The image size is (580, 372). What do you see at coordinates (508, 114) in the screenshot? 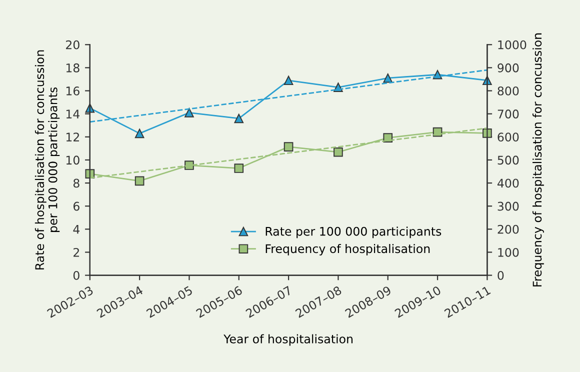
I see `y2-tick-label: 700` at bounding box center [508, 114].